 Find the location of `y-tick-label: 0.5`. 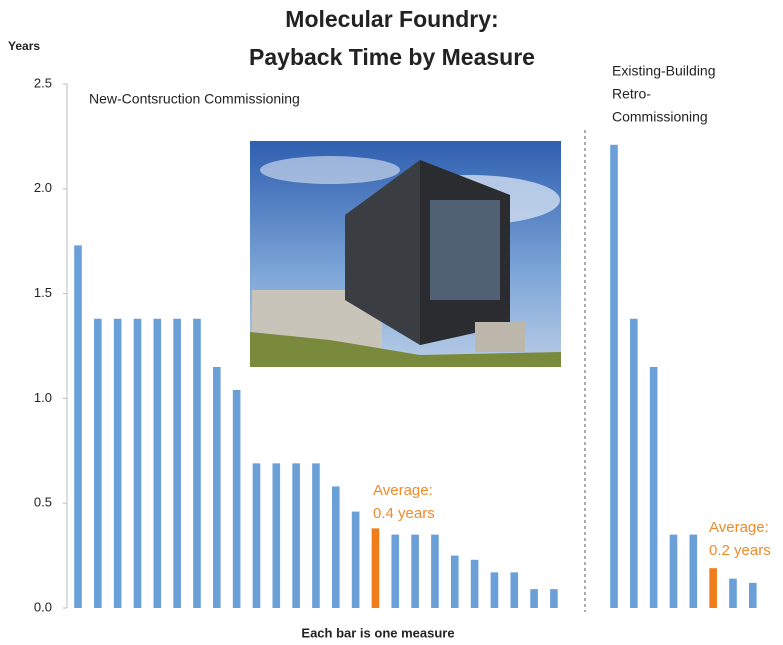

y-tick-label: 0.5 is located at coordinates (43, 502).